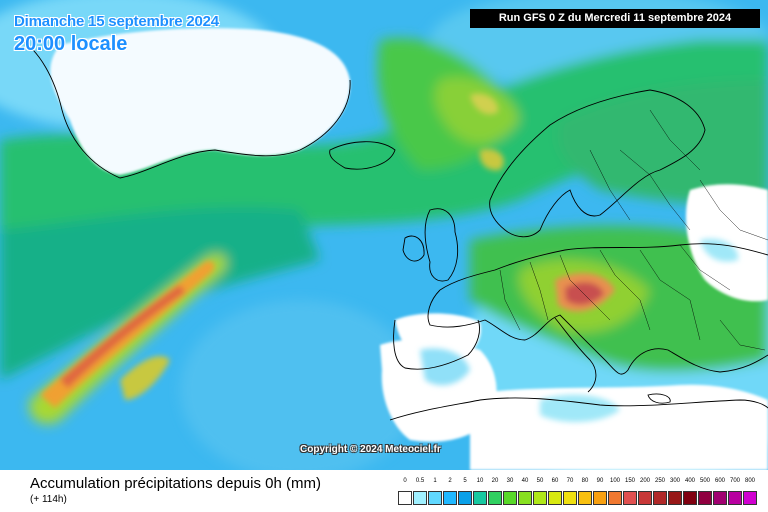  I want to click on legend-label: 30, so click(510, 481).